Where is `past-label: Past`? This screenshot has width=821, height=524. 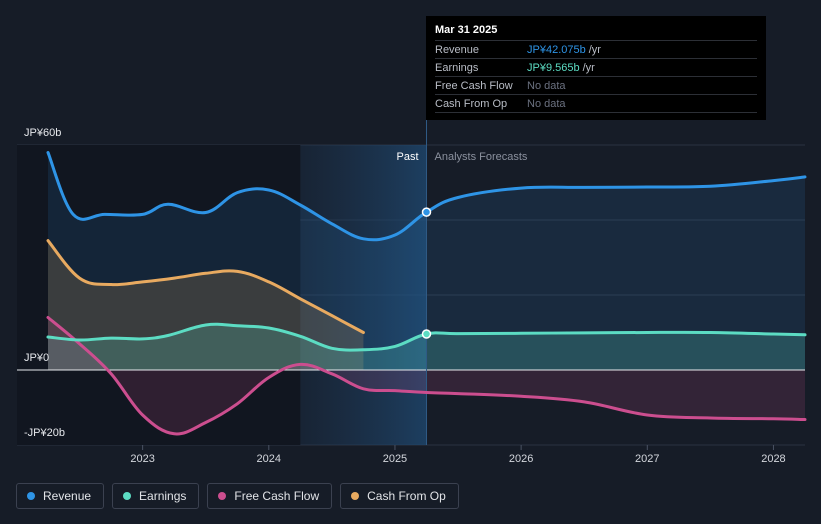 past-label: Past is located at coordinates (407, 157).